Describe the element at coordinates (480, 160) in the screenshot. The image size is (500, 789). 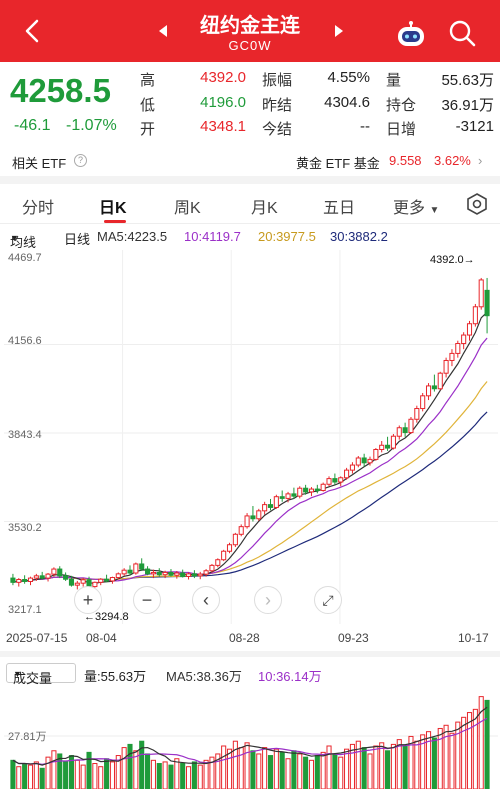
I see `chevron-right-icon: ›` at that location.